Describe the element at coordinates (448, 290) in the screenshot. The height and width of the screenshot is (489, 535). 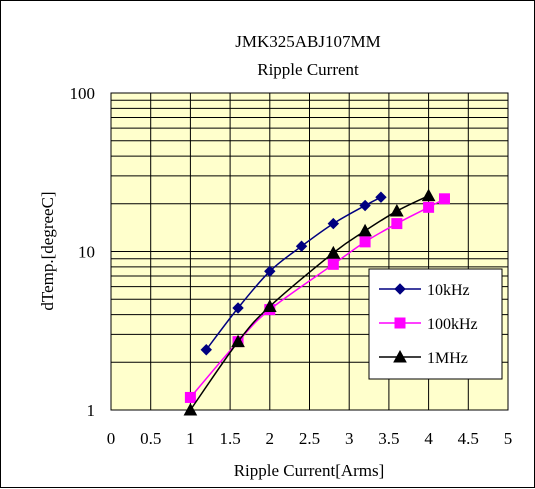
I see `legend-label: 10kHz` at that location.